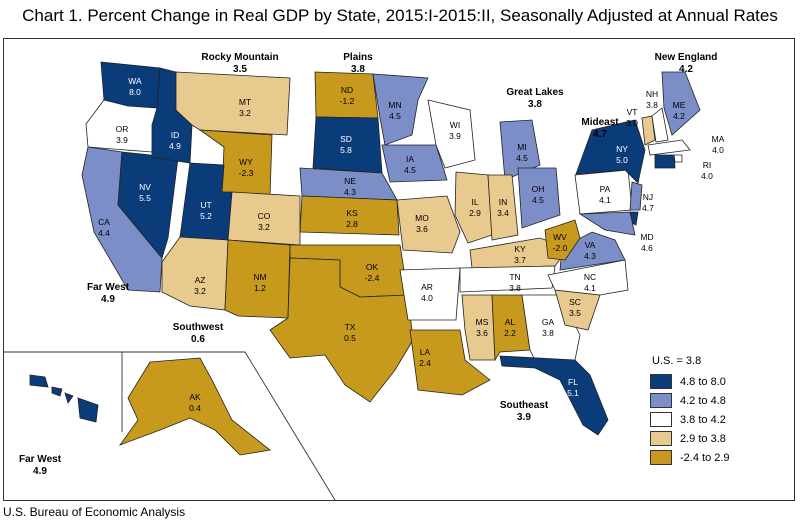 The height and width of the screenshot is (521, 800). I want to click on state-abbr-label: IA, so click(410, 159).